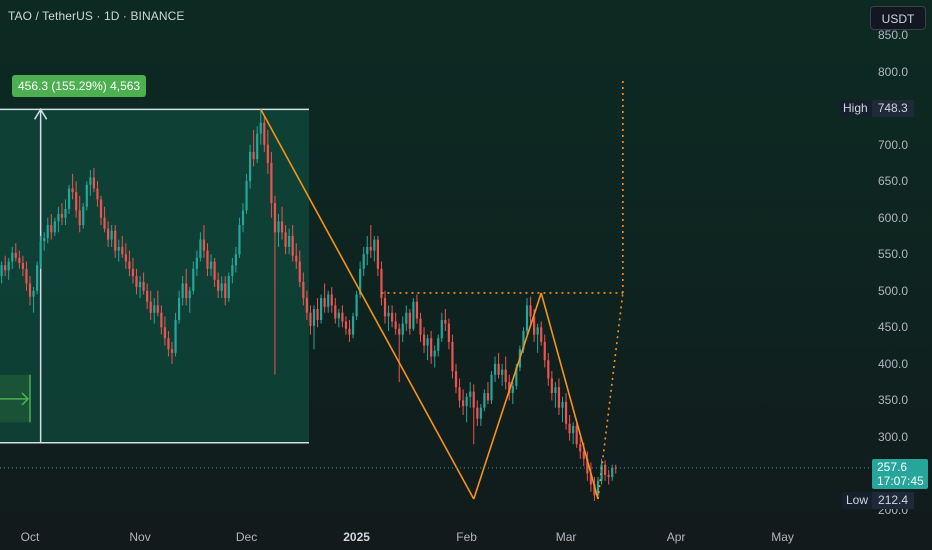  I want to click on currency-button: USDT, so click(898, 18).